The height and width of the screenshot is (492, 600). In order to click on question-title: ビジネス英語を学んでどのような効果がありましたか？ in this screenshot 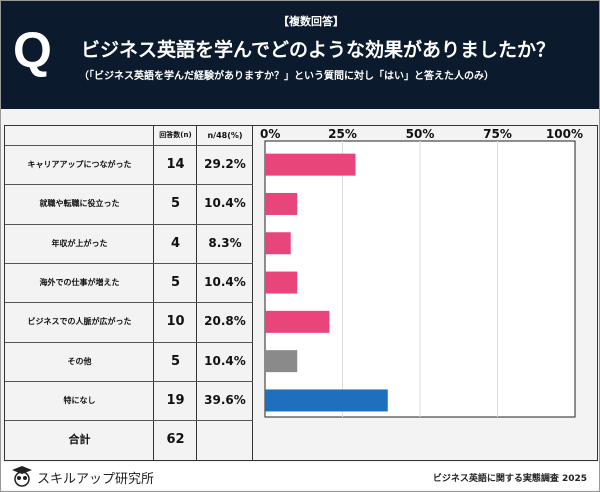, I will do `click(318, 50)`.